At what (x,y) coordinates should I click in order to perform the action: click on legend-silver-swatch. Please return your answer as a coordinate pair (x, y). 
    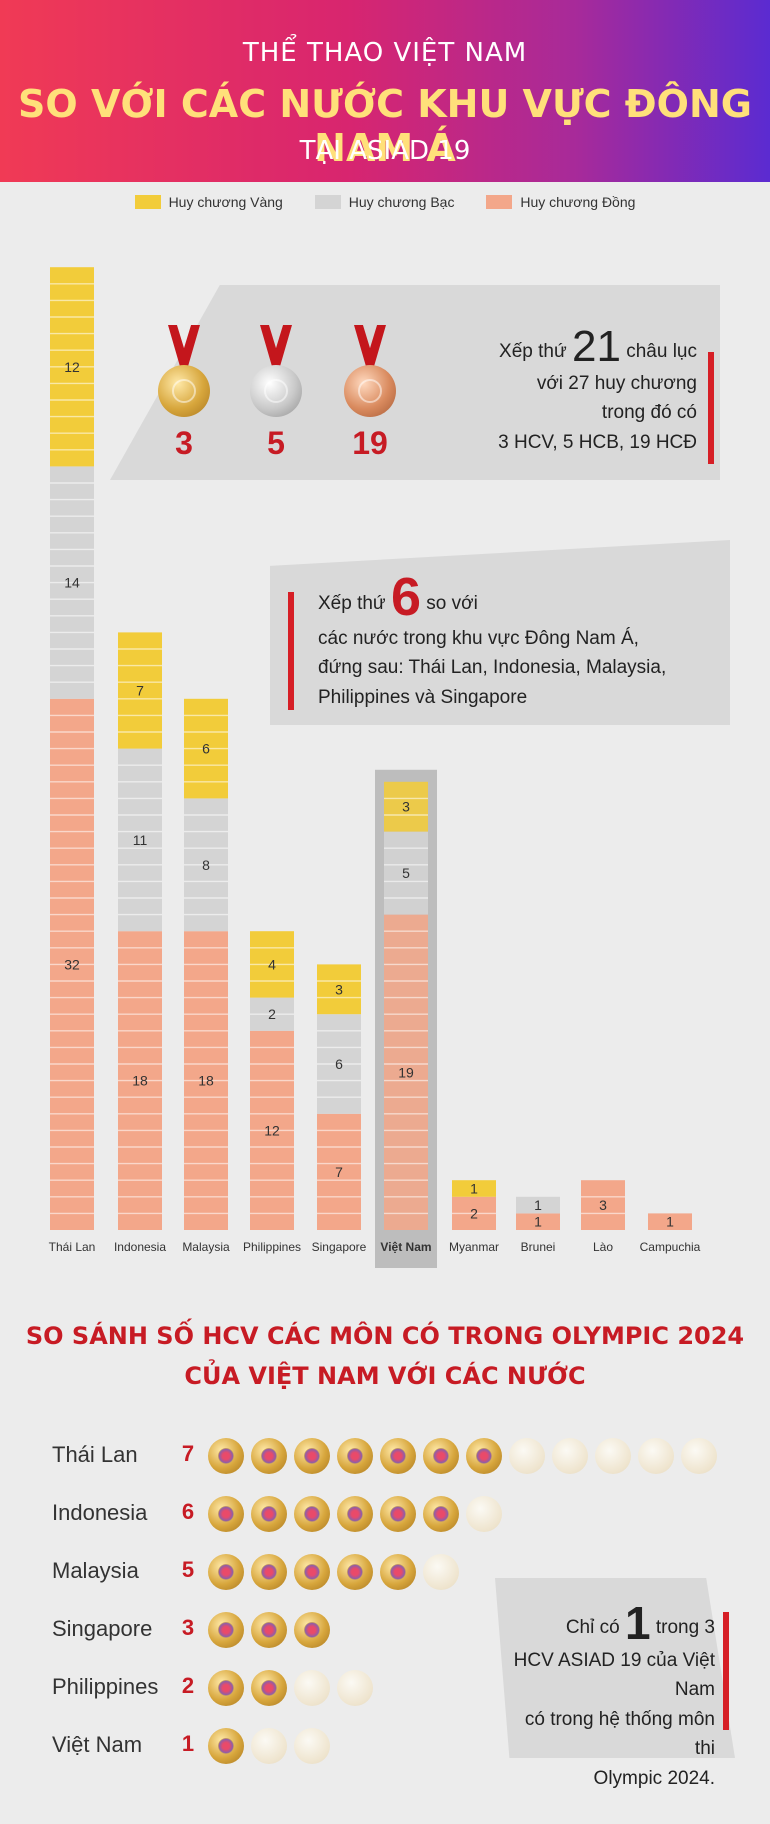
    Looking at the image, I should click on (327, 202).